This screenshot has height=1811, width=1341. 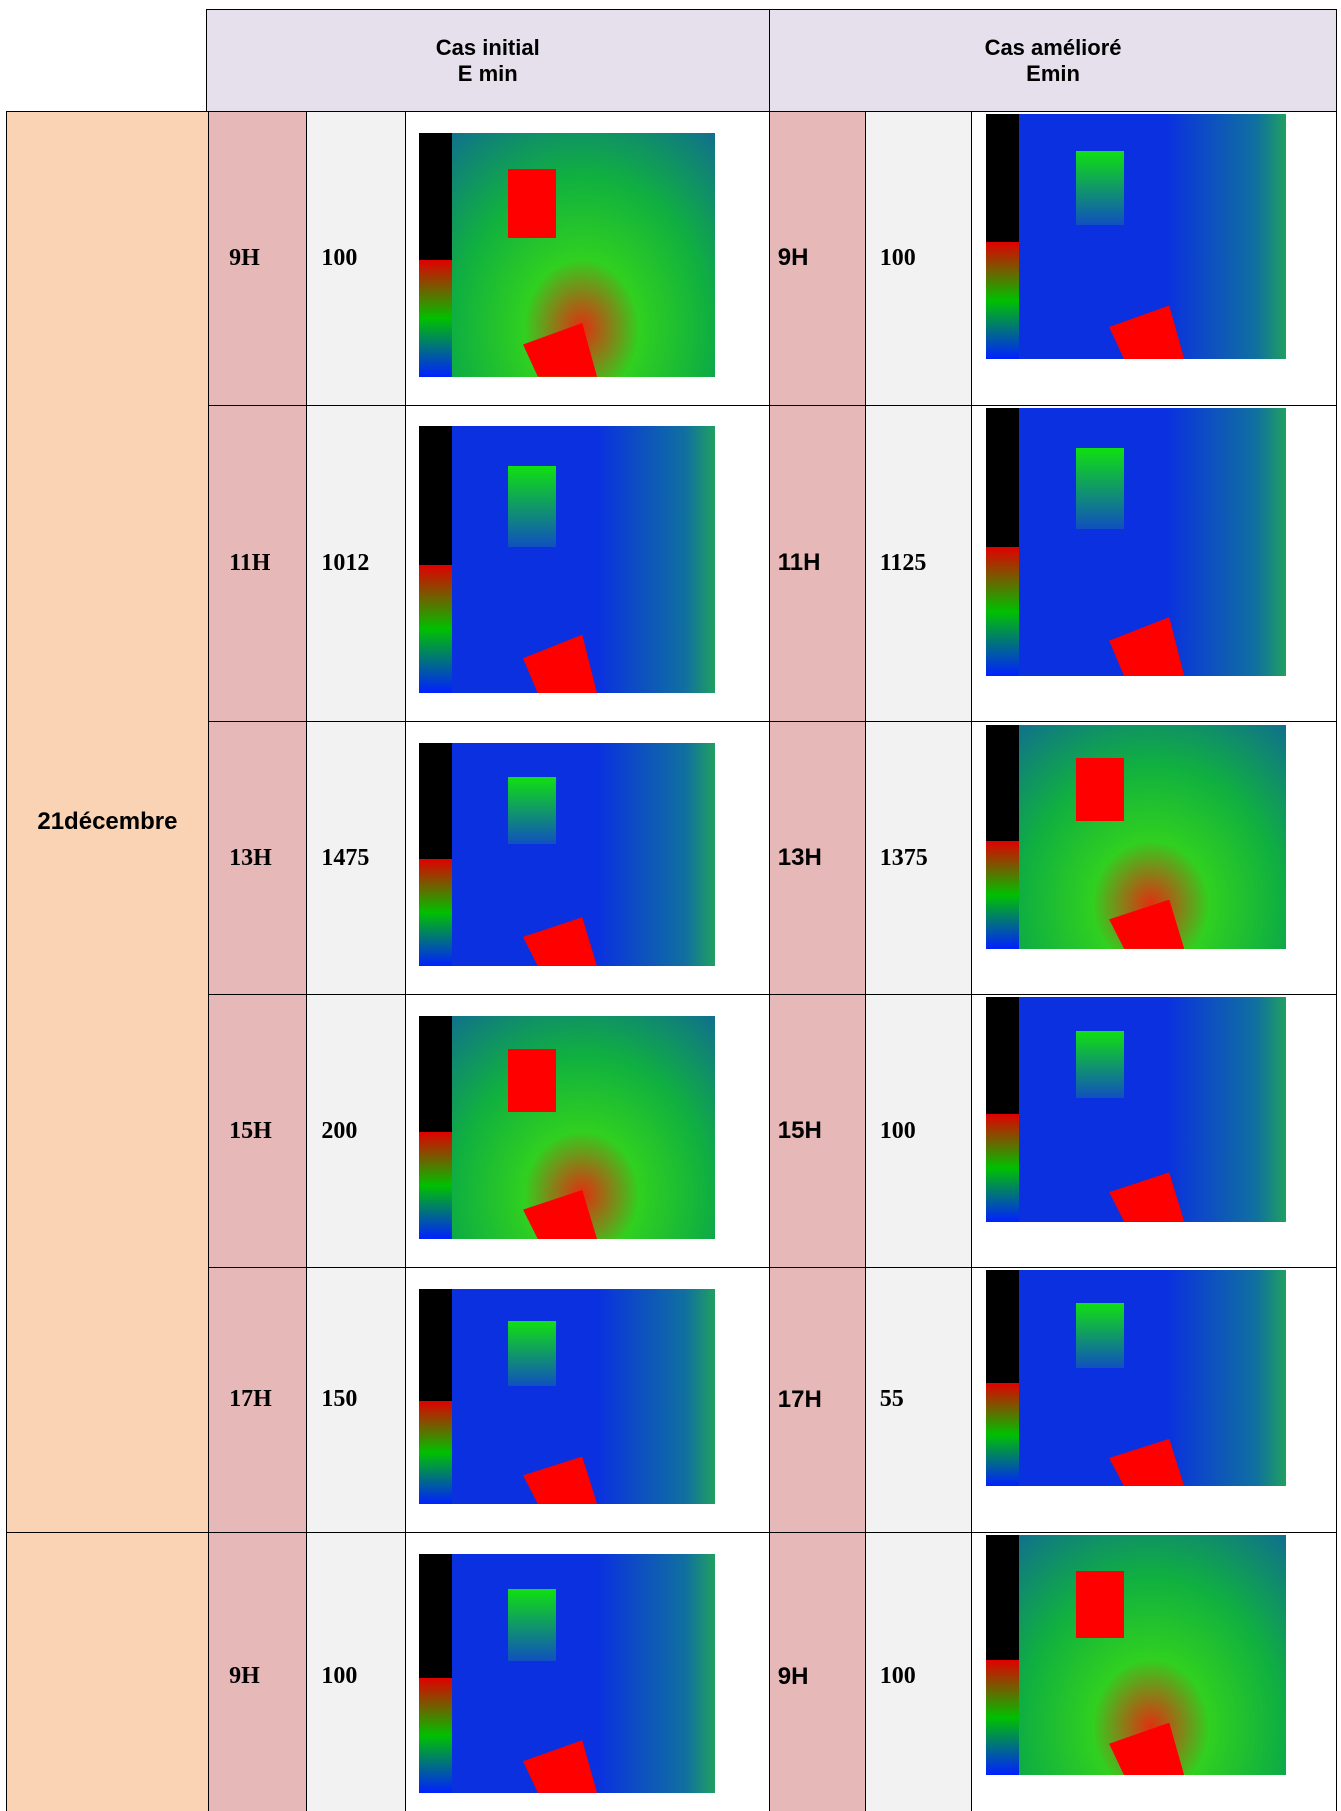 What do you see at coordinates (107, 1671) in the screenshot?
I see `date-cell` at bounding box center [107, 1671].